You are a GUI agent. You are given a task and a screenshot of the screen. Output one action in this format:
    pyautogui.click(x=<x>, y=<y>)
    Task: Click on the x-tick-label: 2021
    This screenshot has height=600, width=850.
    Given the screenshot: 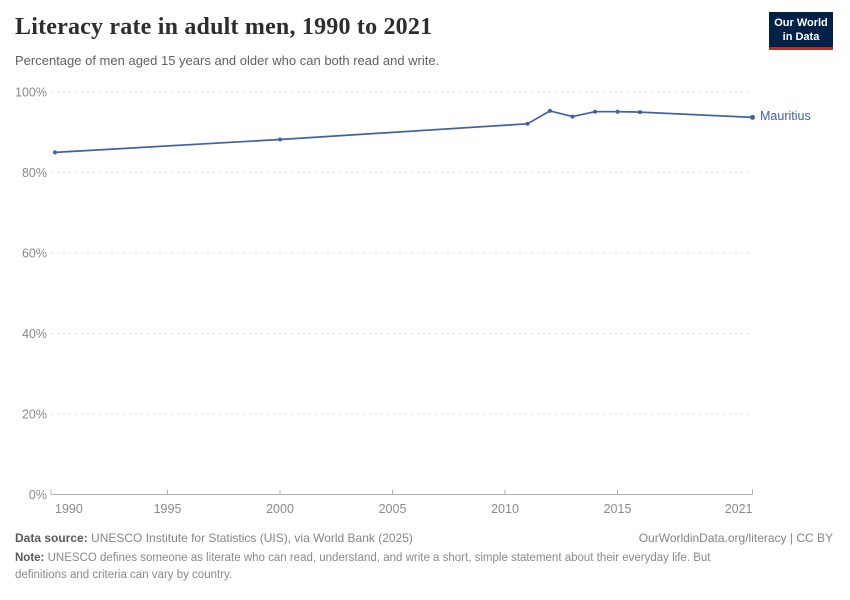 What is the action you would take?
    pyautogui.click(x=739, y=509)
    